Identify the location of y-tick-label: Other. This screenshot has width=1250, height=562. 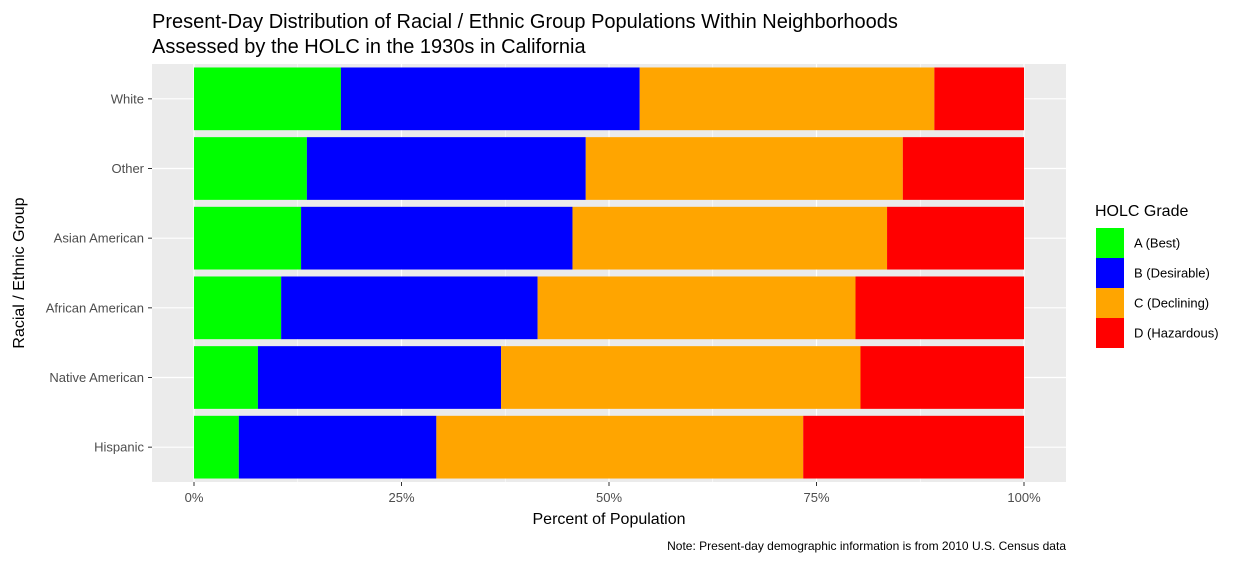
(127, 168).